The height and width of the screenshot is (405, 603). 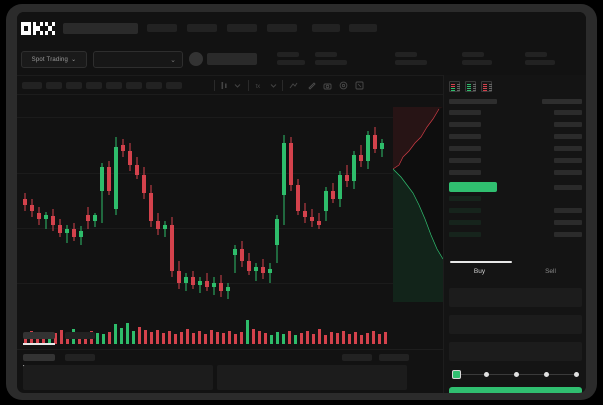 I want to click on orderbook-both-icon, so click(x=454, y=86).